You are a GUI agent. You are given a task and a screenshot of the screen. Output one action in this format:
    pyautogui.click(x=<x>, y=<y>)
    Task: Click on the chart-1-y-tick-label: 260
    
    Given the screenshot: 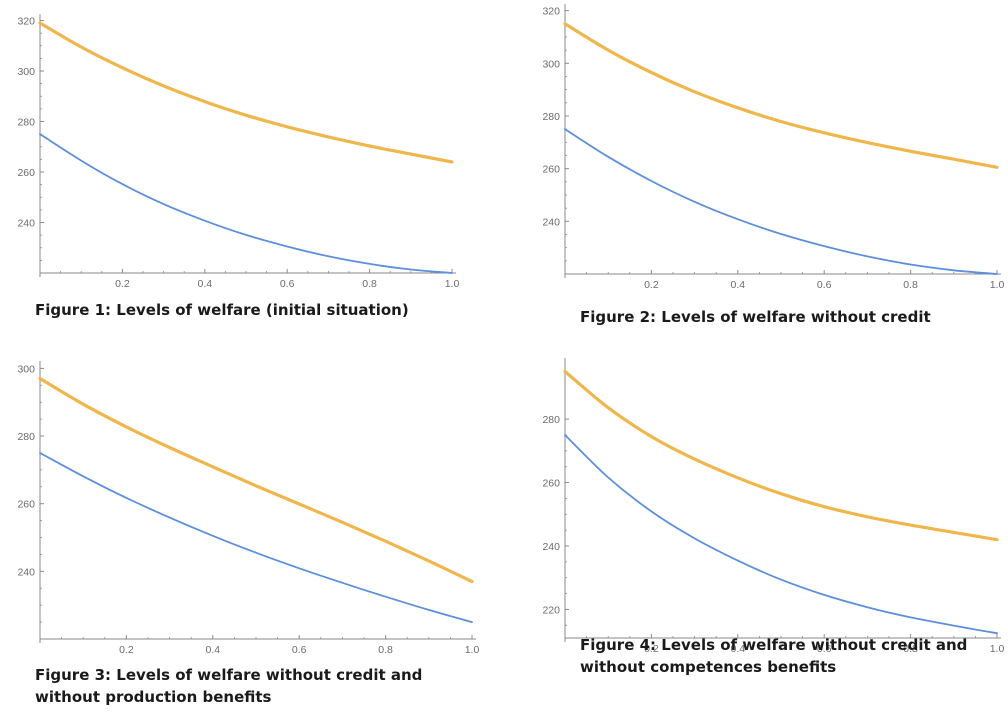 What is the action you would take?
    pyautogui.click(x=26, y=173)
    